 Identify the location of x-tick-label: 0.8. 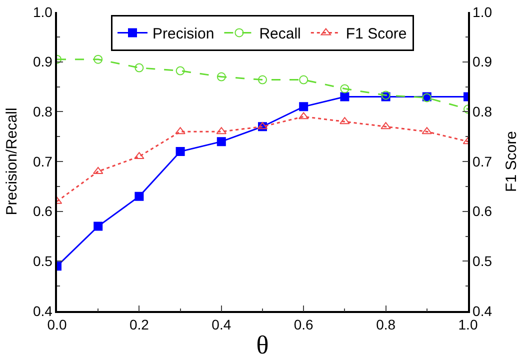
(386, 324).